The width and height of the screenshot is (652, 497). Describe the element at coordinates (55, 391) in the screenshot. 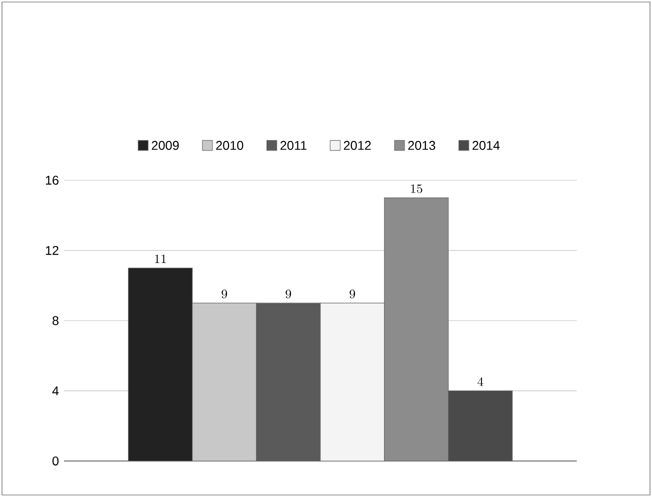

I see `y-tick-label: 4` at that location.